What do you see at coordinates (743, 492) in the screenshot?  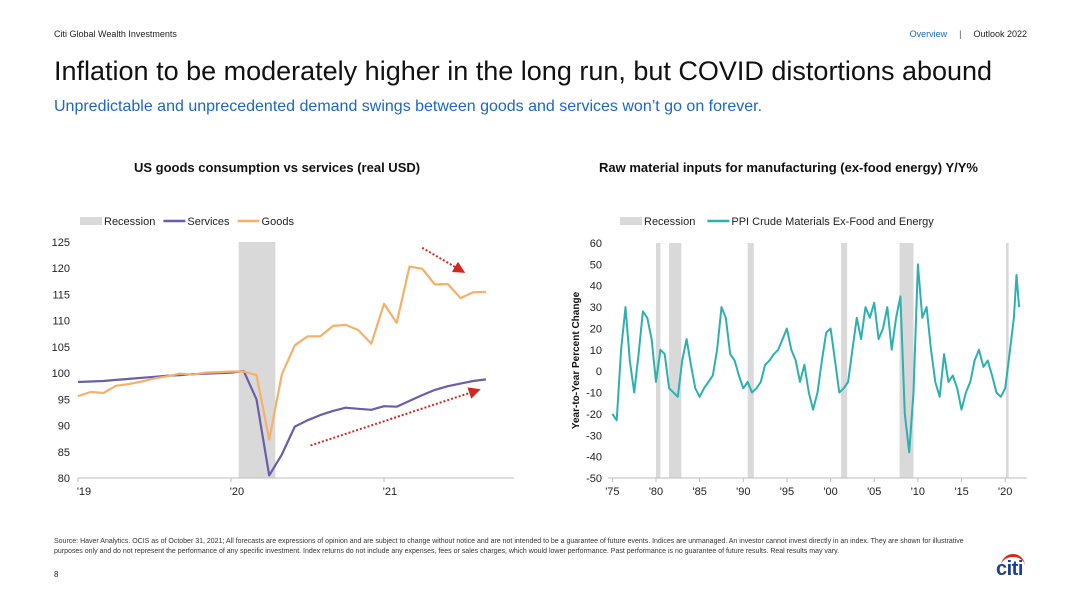 I see `x-tick-label: '90` at bounding box center [743, 492].